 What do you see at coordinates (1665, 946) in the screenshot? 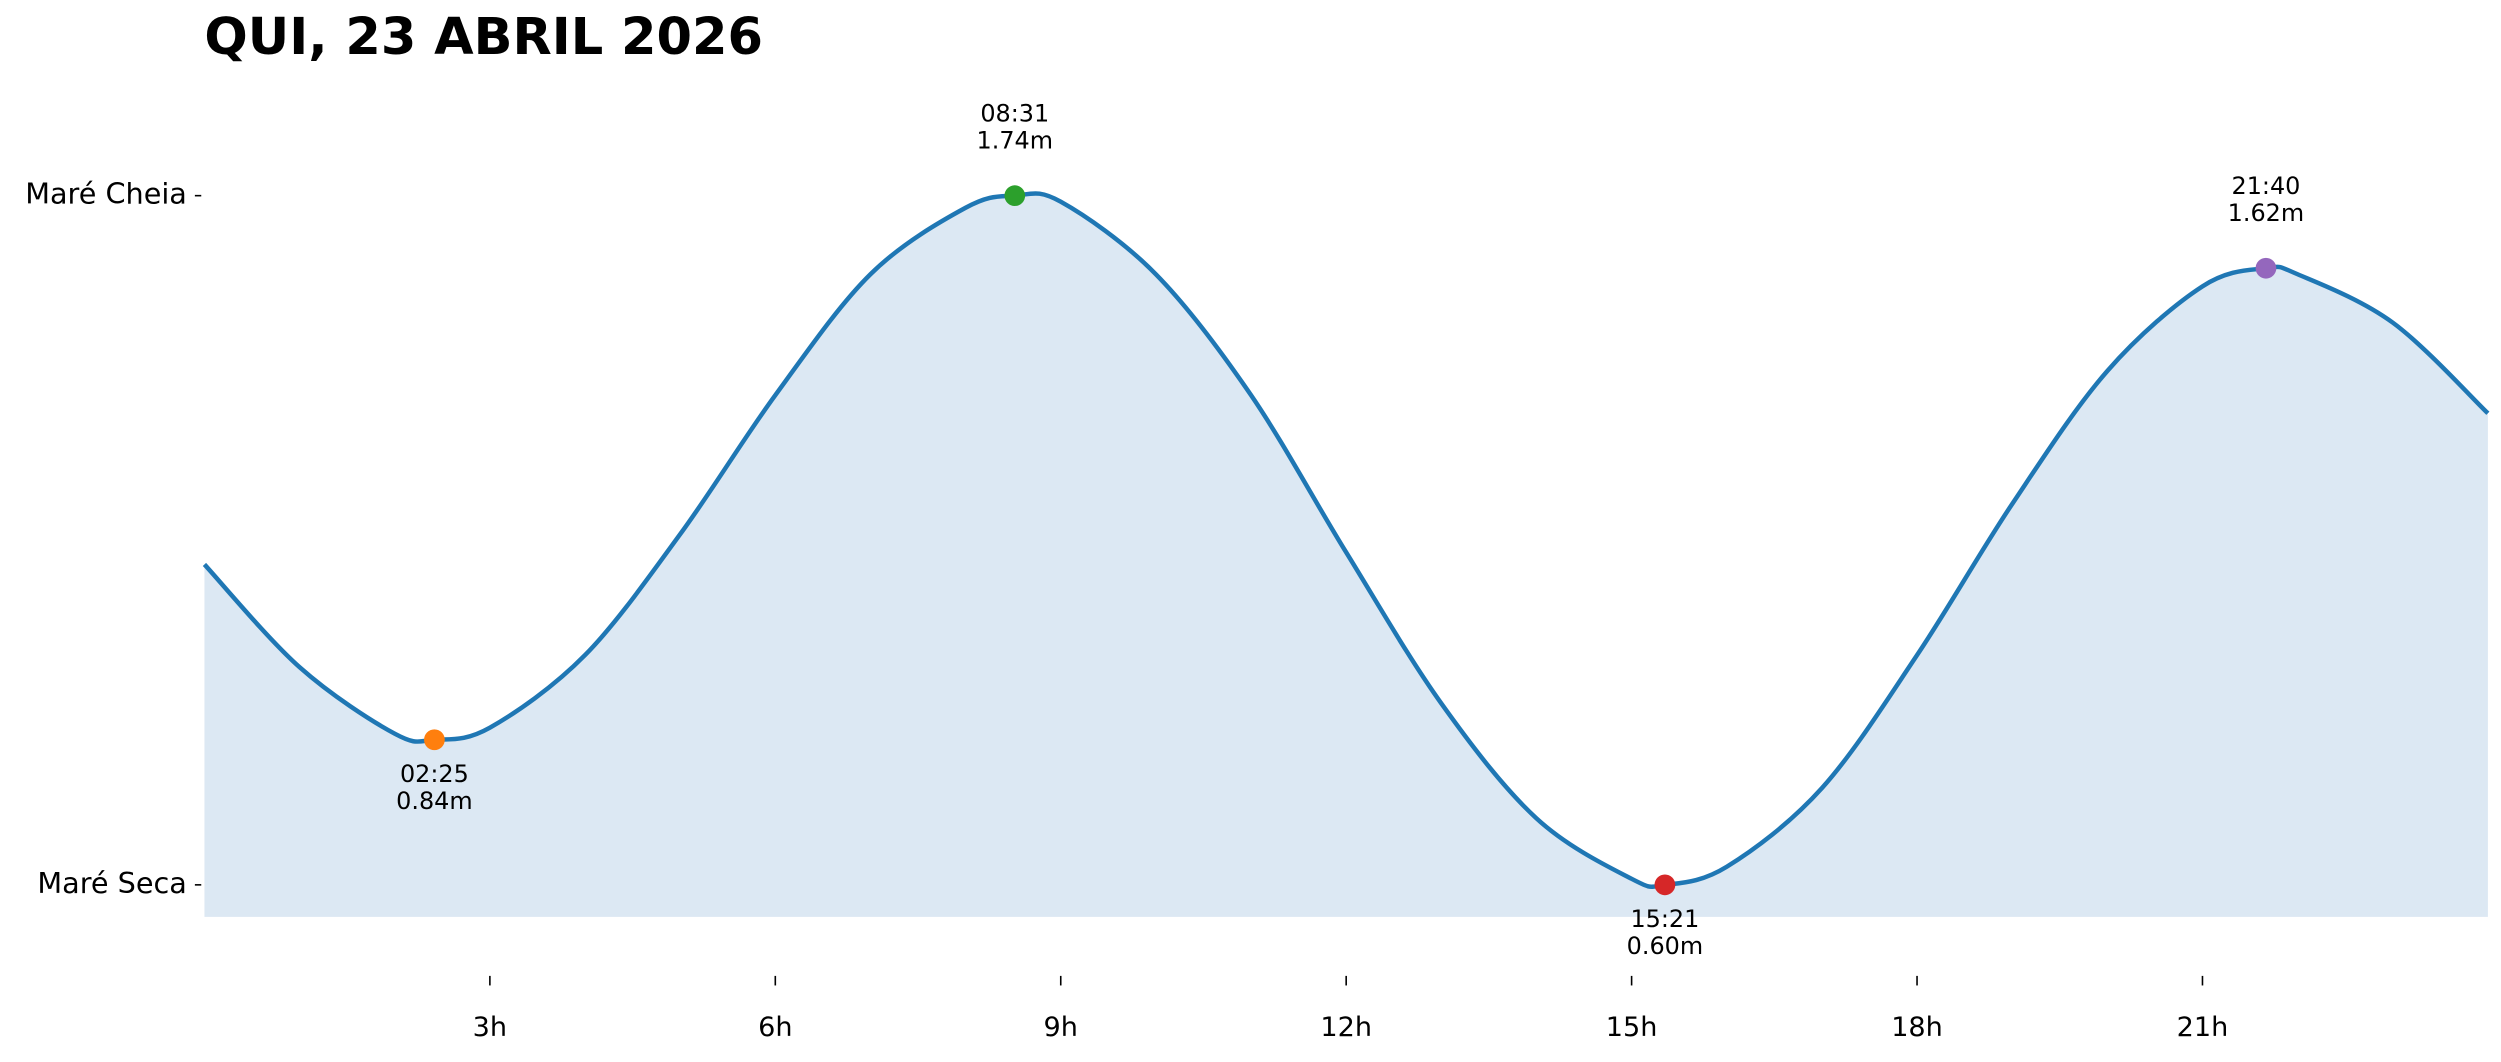
I see `extreme-height: 0.60m` at bounding box center [1665, 946].